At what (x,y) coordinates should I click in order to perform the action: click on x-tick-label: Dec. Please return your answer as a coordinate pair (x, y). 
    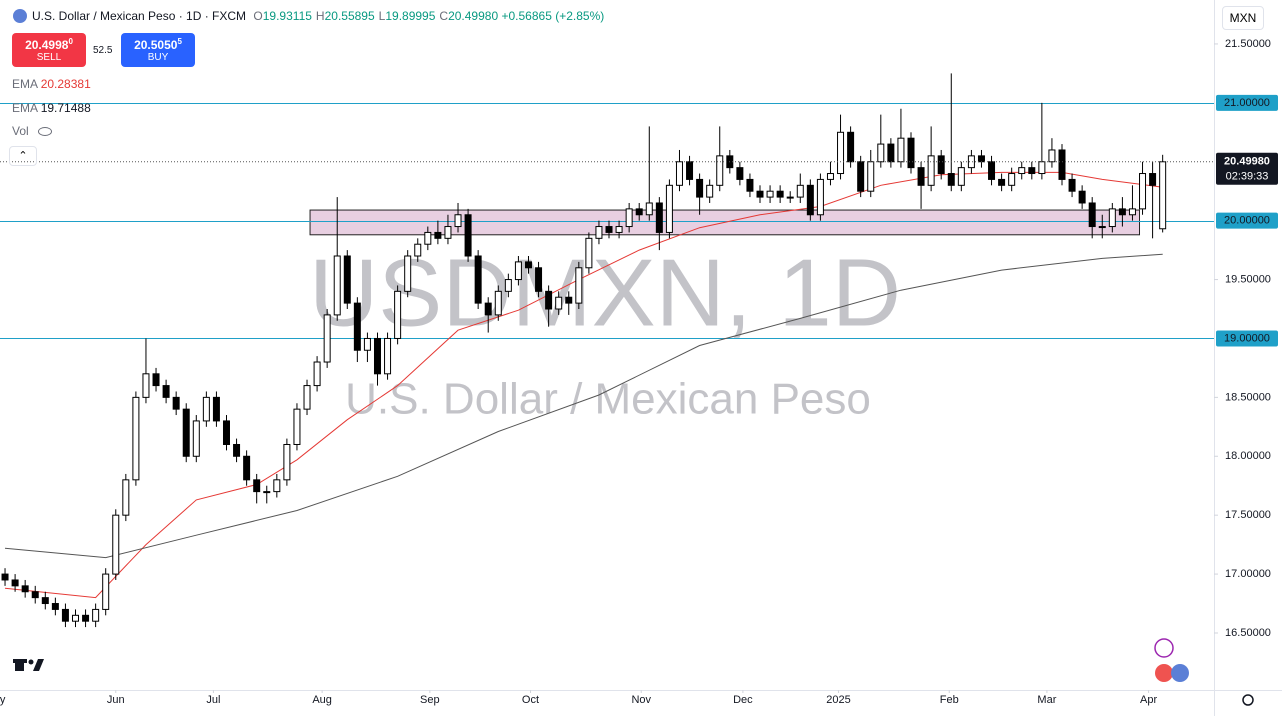
    Looking at the image, I should click on (743, 700).